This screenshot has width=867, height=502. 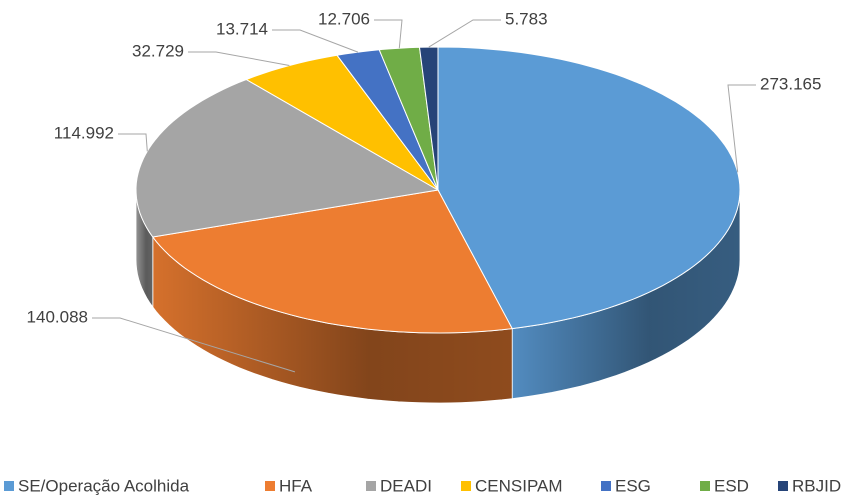 I want to click on data-label: 5.783, so click(x=526, y=18).